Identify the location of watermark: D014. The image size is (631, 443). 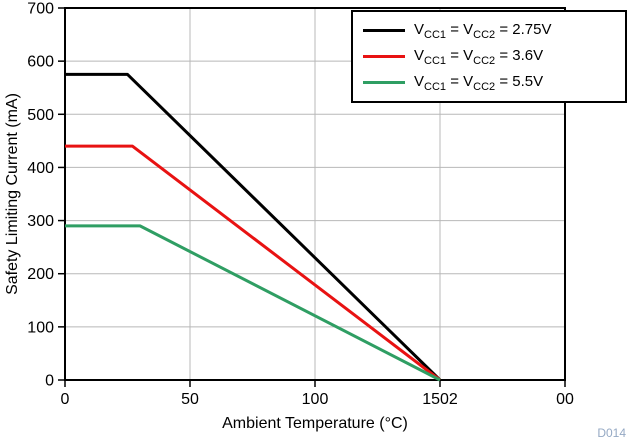
(611, 433).